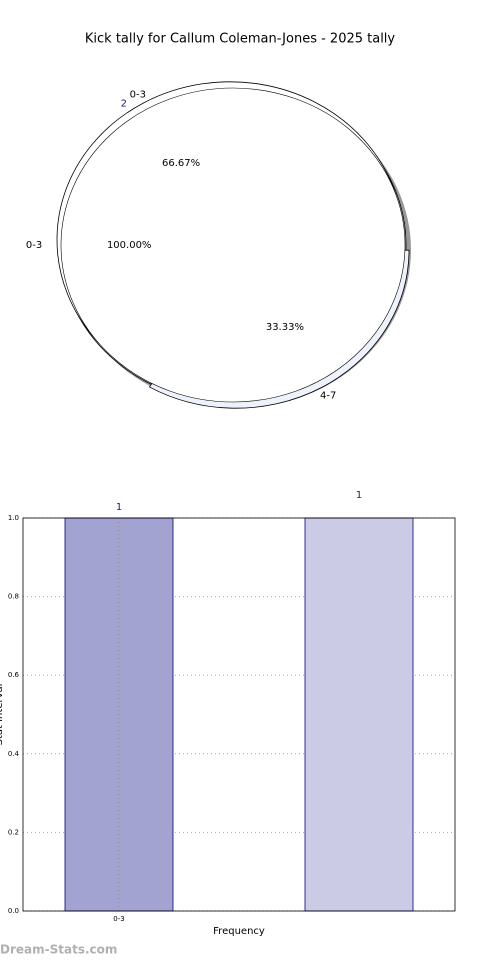 Image resolution: width=480 pixels, height=960 pixels. Describe the element at coordinates (239, 931) in the screenshot. I see `x-axis-label: Frequency` at that location.